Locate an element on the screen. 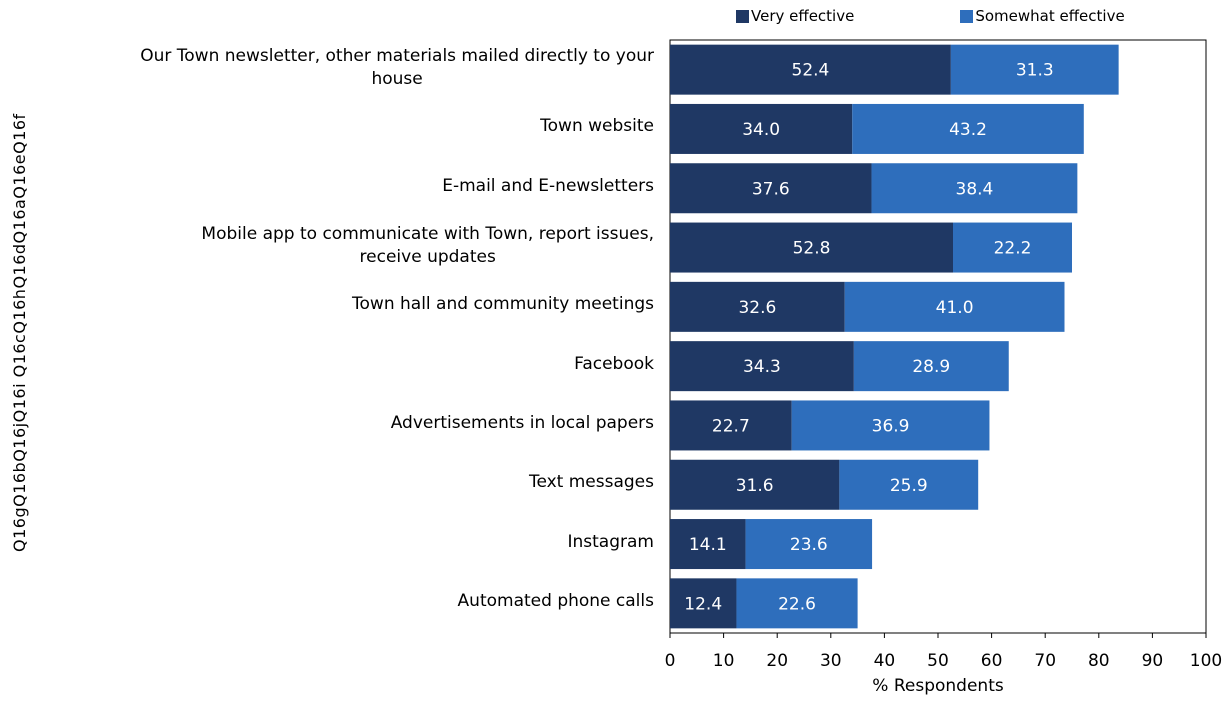 This screenshot has width=1230, height=703. category-label: E-mail and E-newsletters is located at coordinates (334, 186).